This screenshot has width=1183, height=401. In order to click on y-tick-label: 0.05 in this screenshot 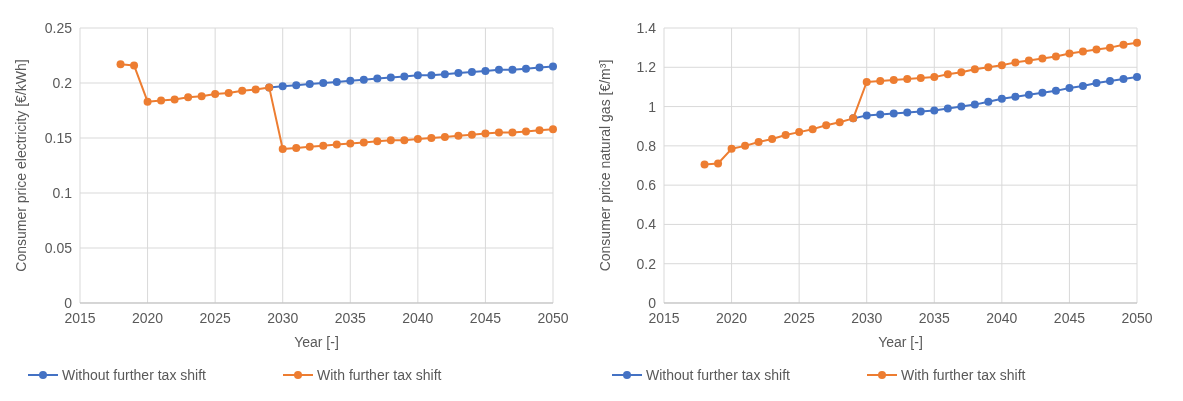, I will do `click(58, 248)`.